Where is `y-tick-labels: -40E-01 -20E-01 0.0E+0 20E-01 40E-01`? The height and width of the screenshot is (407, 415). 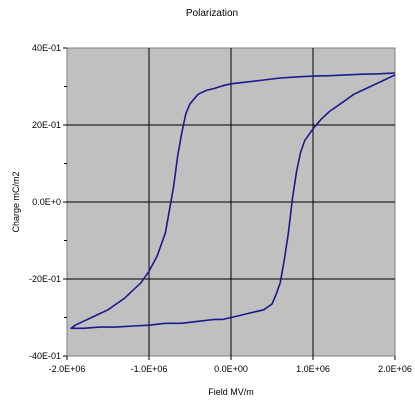
y-tick-labels: -40E-01 -20E-01 0.0E+0 20E-01 40E-01 is located at coordinates (45, 202).